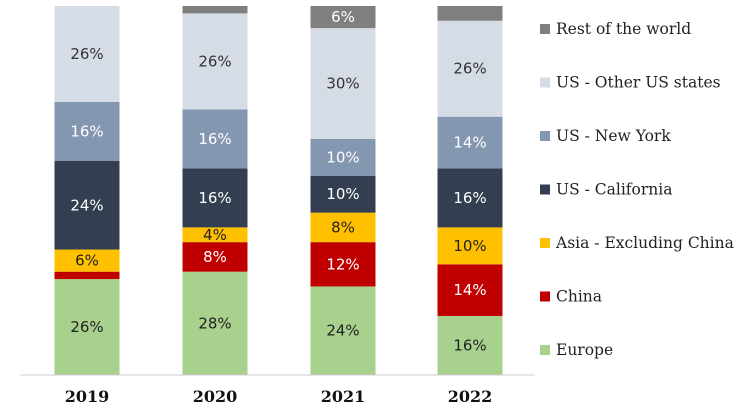  What do you see at coordinates (215, 10) in the screenshot?
I see `bar-segment-2020-rest-of-the-world` at bounding box center [215, 10].